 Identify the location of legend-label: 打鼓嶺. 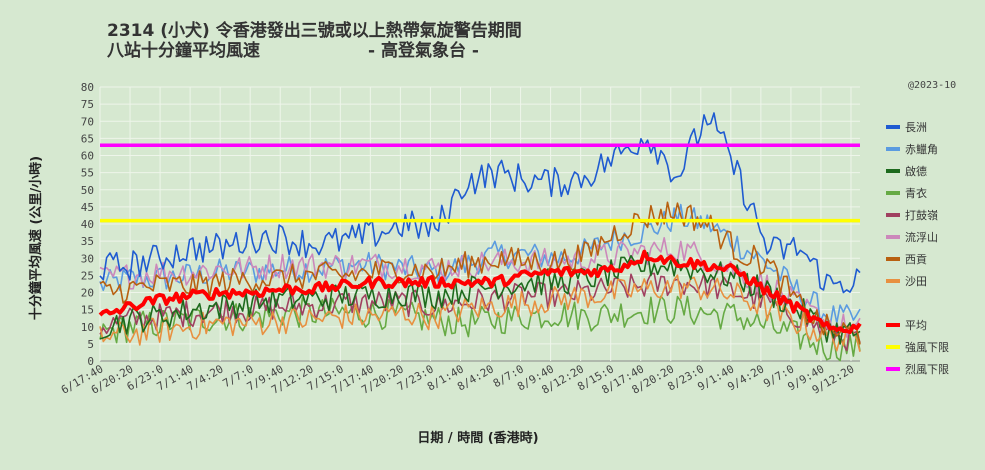
(921, 215).